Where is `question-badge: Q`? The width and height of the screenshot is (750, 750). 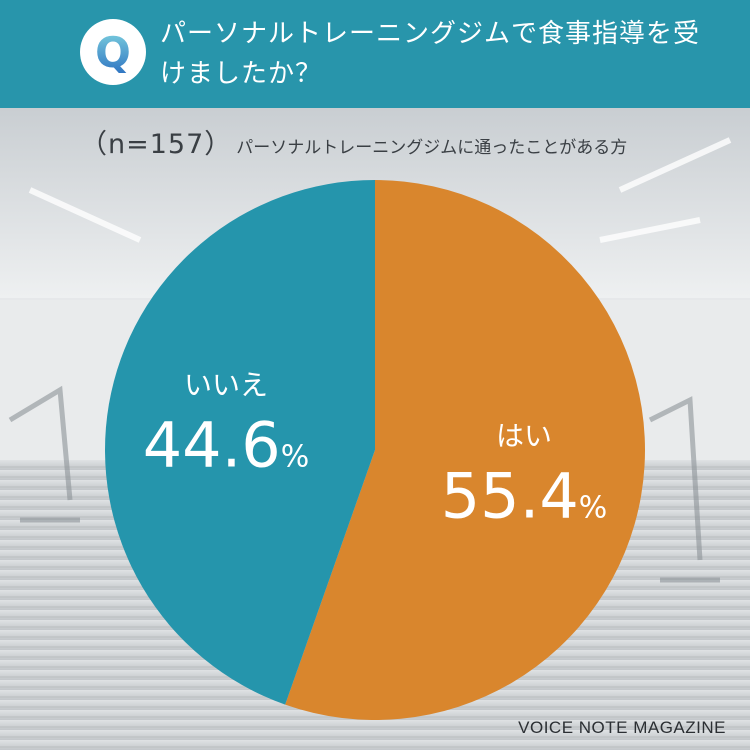
question-badge: Q is located at coordinates (113, 52).